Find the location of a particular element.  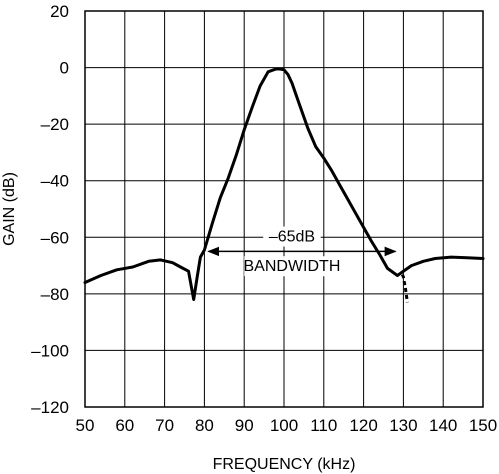

x-tick-label: 50 is located at coordinates (85, 425).